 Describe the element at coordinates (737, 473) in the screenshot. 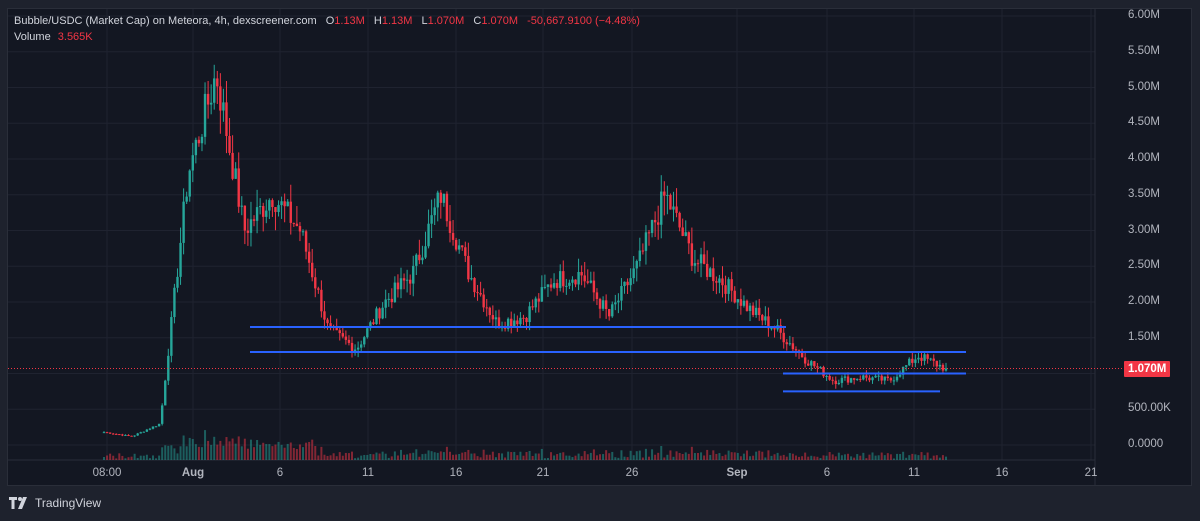

I see `time-tick-label: Sep` at that location.